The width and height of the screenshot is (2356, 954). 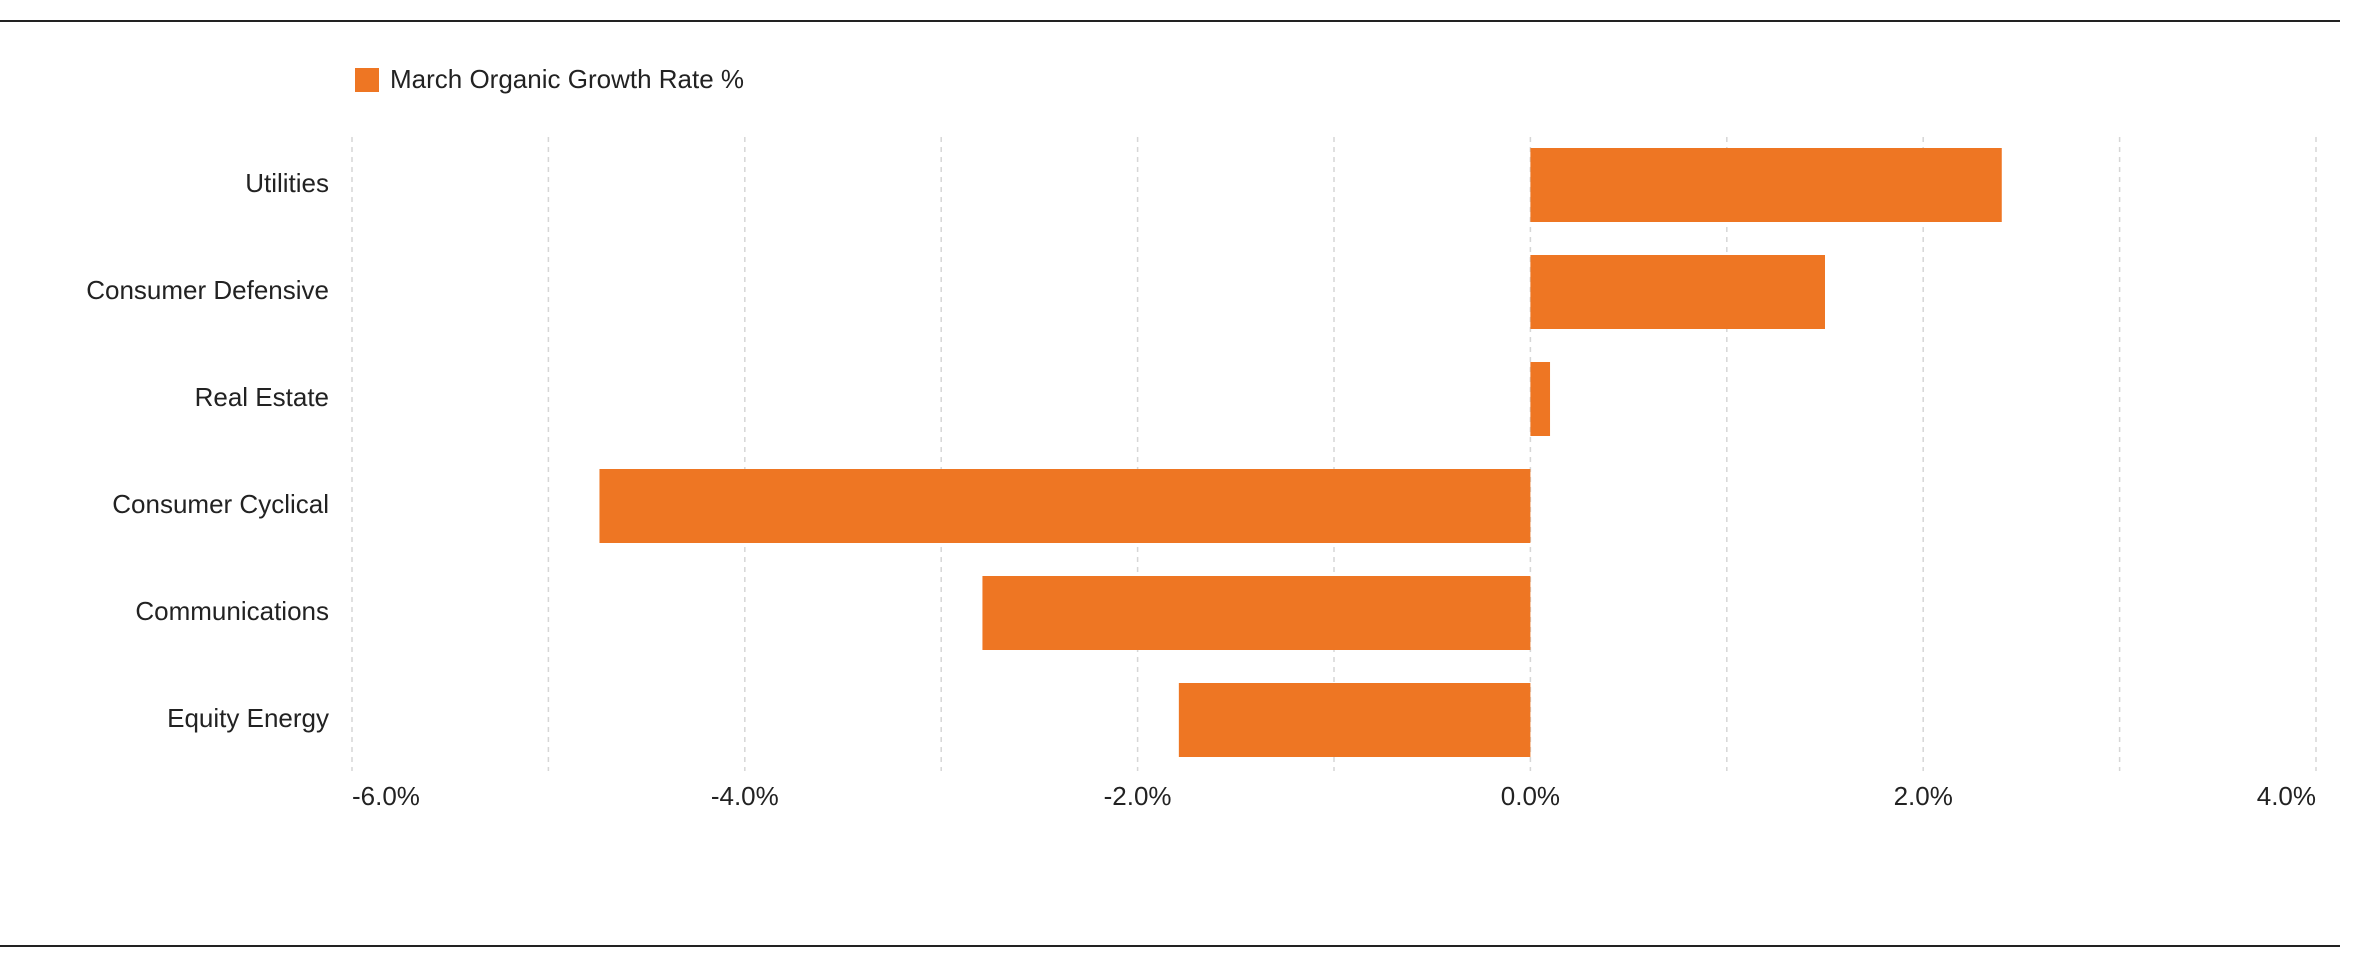 What do you see at coordinates (567, 79) in the screenshot?
I see `legend-label: March Organic Growth Rate %` at bounding box center [567, 79].